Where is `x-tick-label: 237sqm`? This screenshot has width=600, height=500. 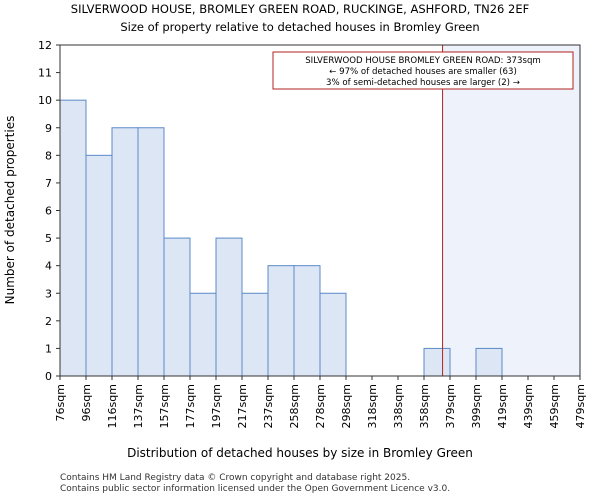 x-tick-label: 237sqm is located at coordinates (268, 406).